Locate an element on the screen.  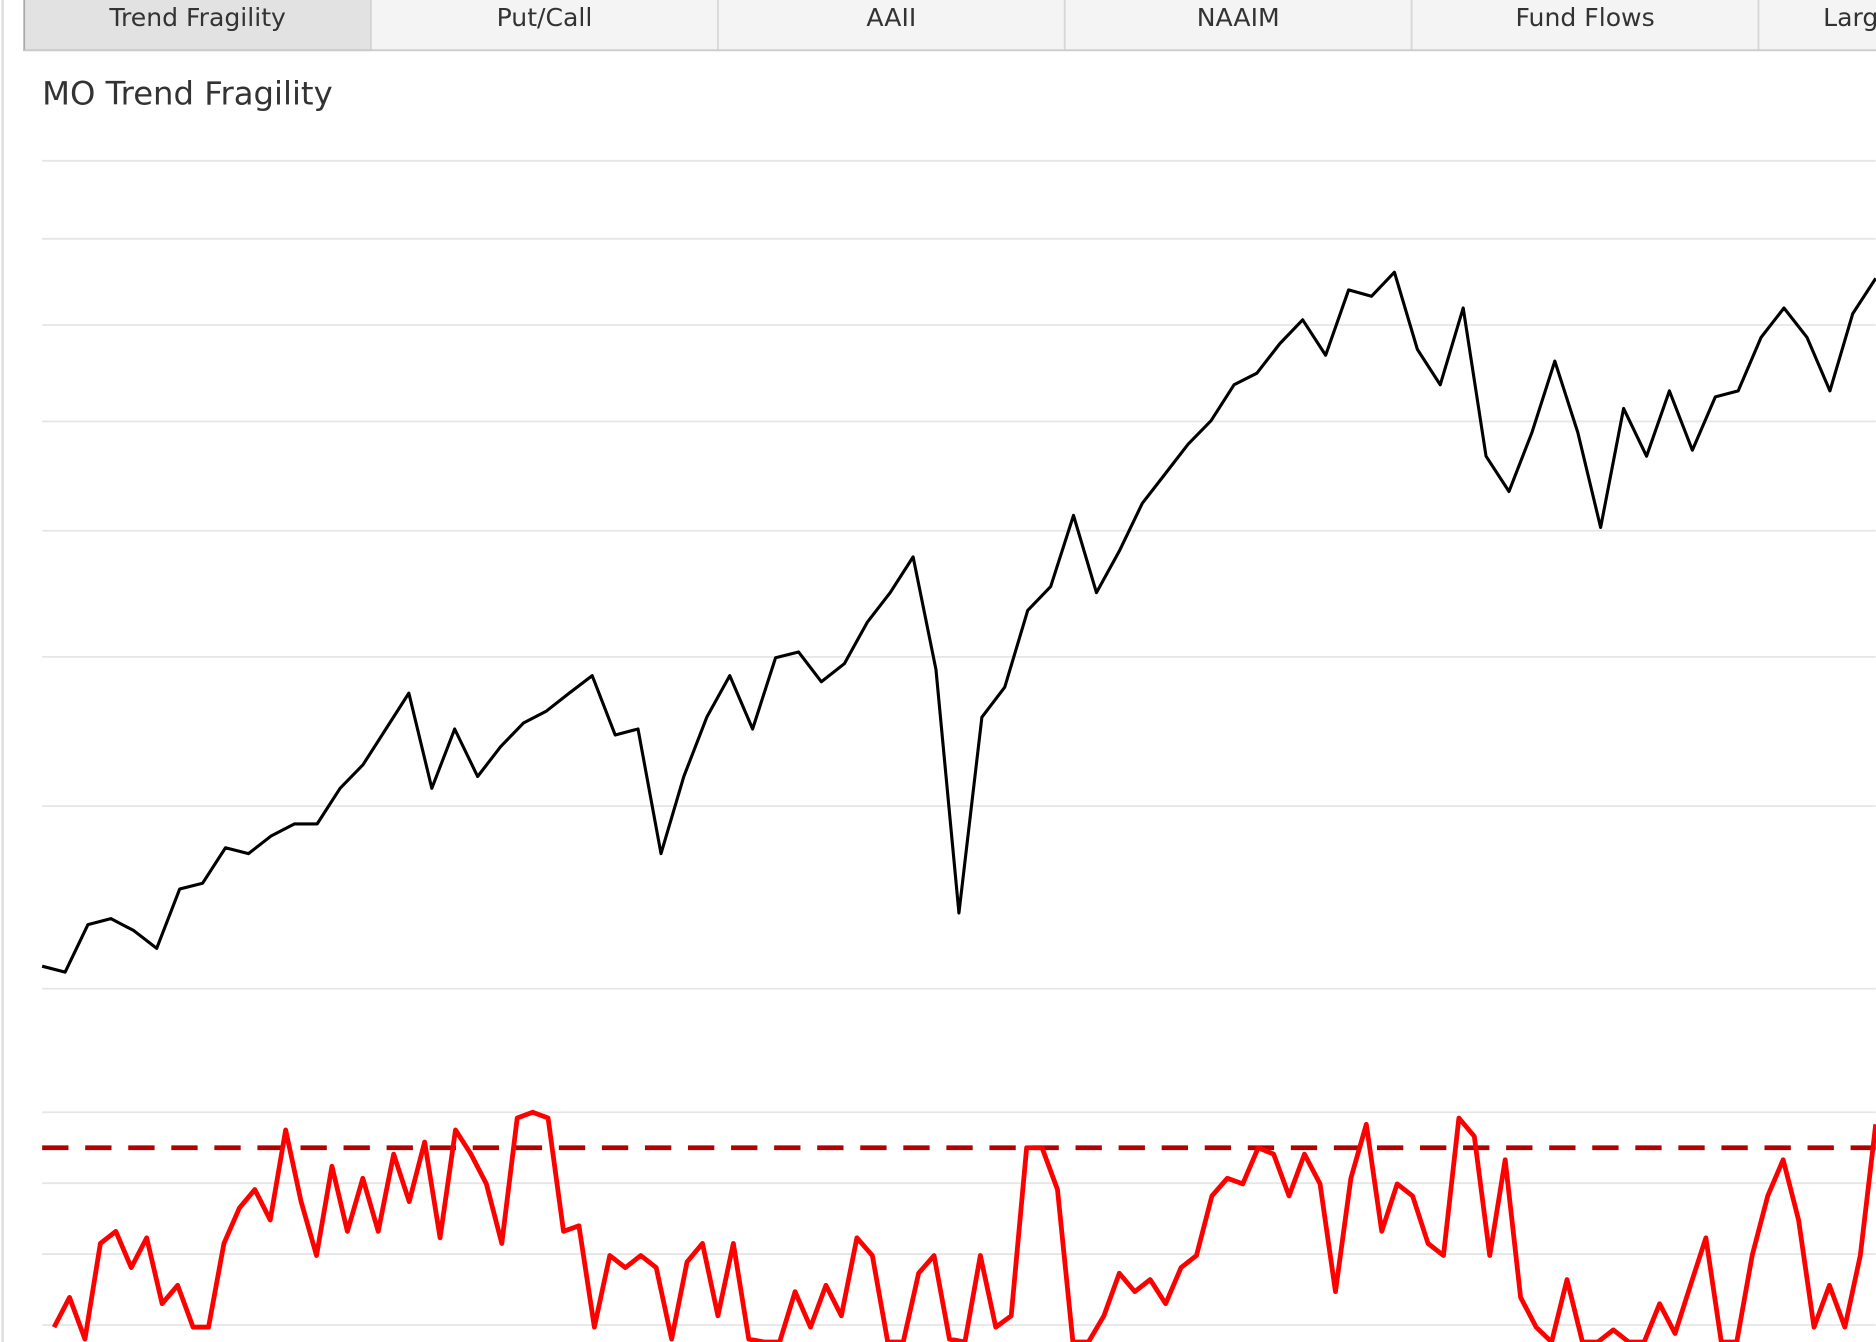
chart-title: MO Trend Fragility is located at coordinates (187, 94).